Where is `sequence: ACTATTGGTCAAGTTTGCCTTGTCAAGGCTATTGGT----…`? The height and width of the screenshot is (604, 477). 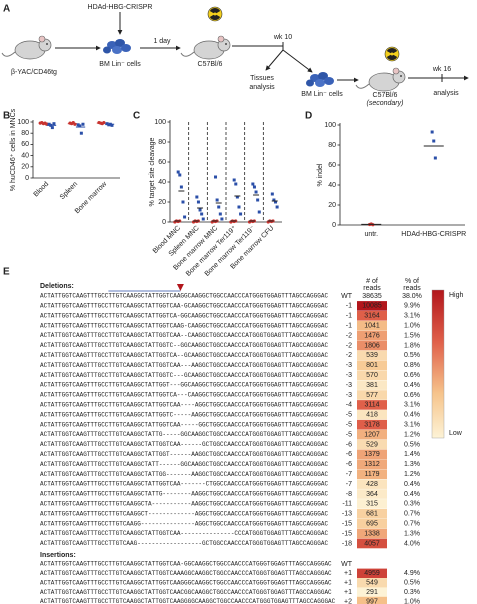
sequence: ACTATTGGTCAAGTTTGCCTTGTCAAGGCTATTGGT----… is located at coordinates (184, 454).